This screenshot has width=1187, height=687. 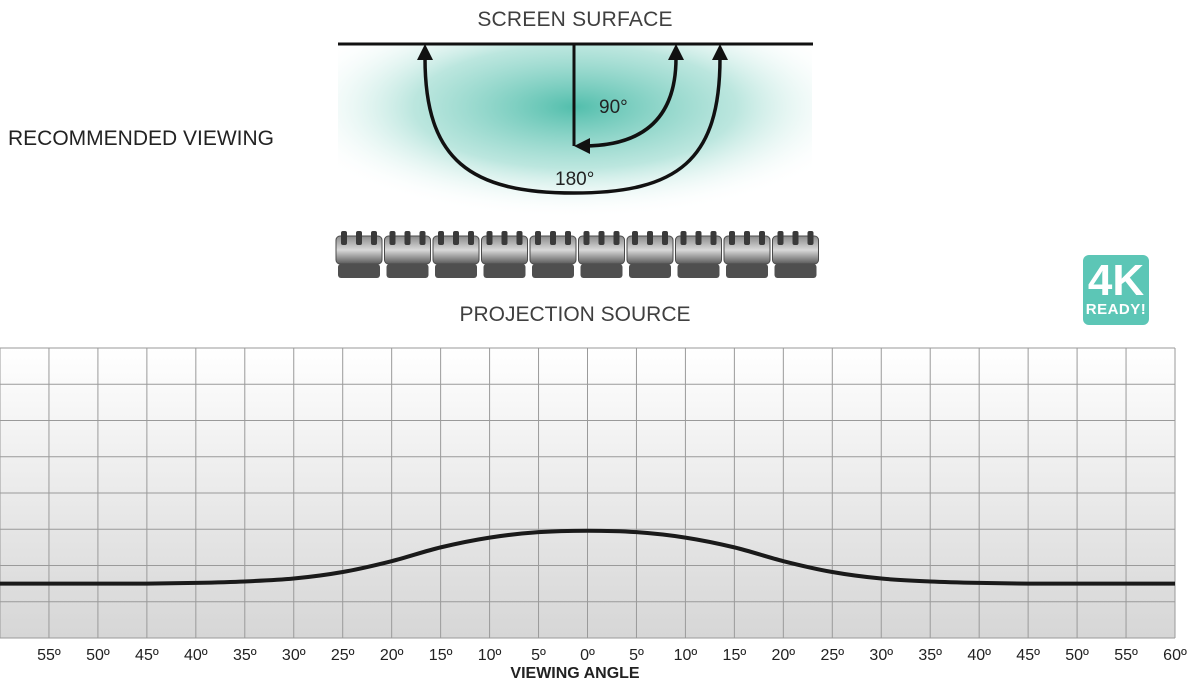 I want to click on x-tick-label: 60º, so click(x=1175, y=655).